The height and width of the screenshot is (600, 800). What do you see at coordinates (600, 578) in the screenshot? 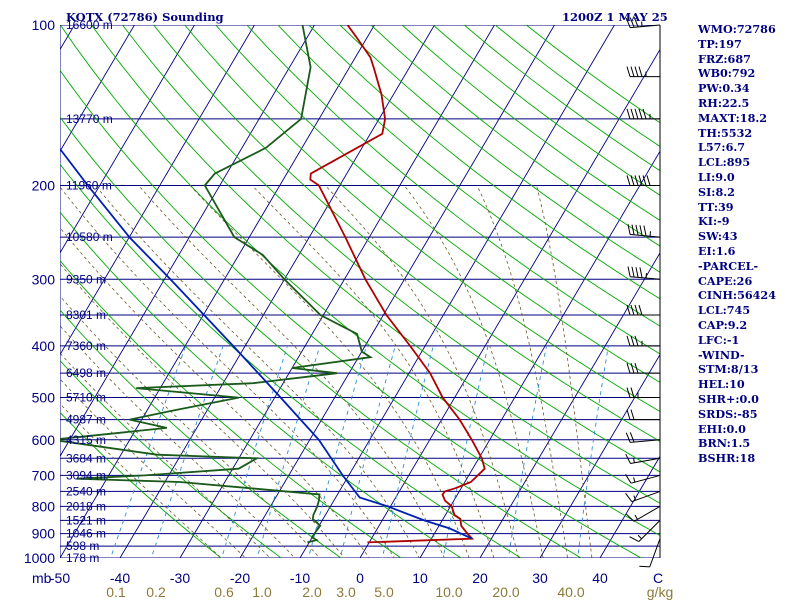
I see `temp-tick-label: 40` at bounding box center [600, 578].